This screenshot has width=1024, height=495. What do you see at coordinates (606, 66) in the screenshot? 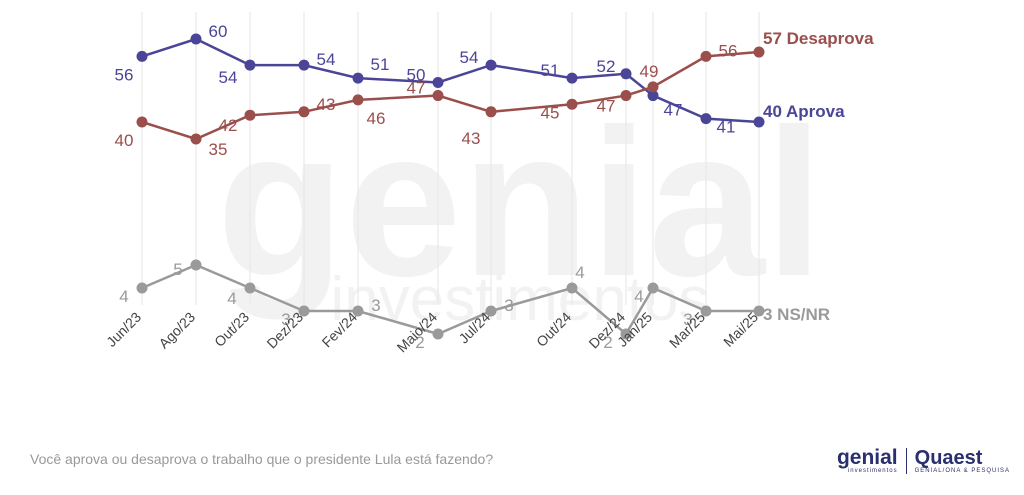
I see `data-label: 52` at bounding box center [606, 66].